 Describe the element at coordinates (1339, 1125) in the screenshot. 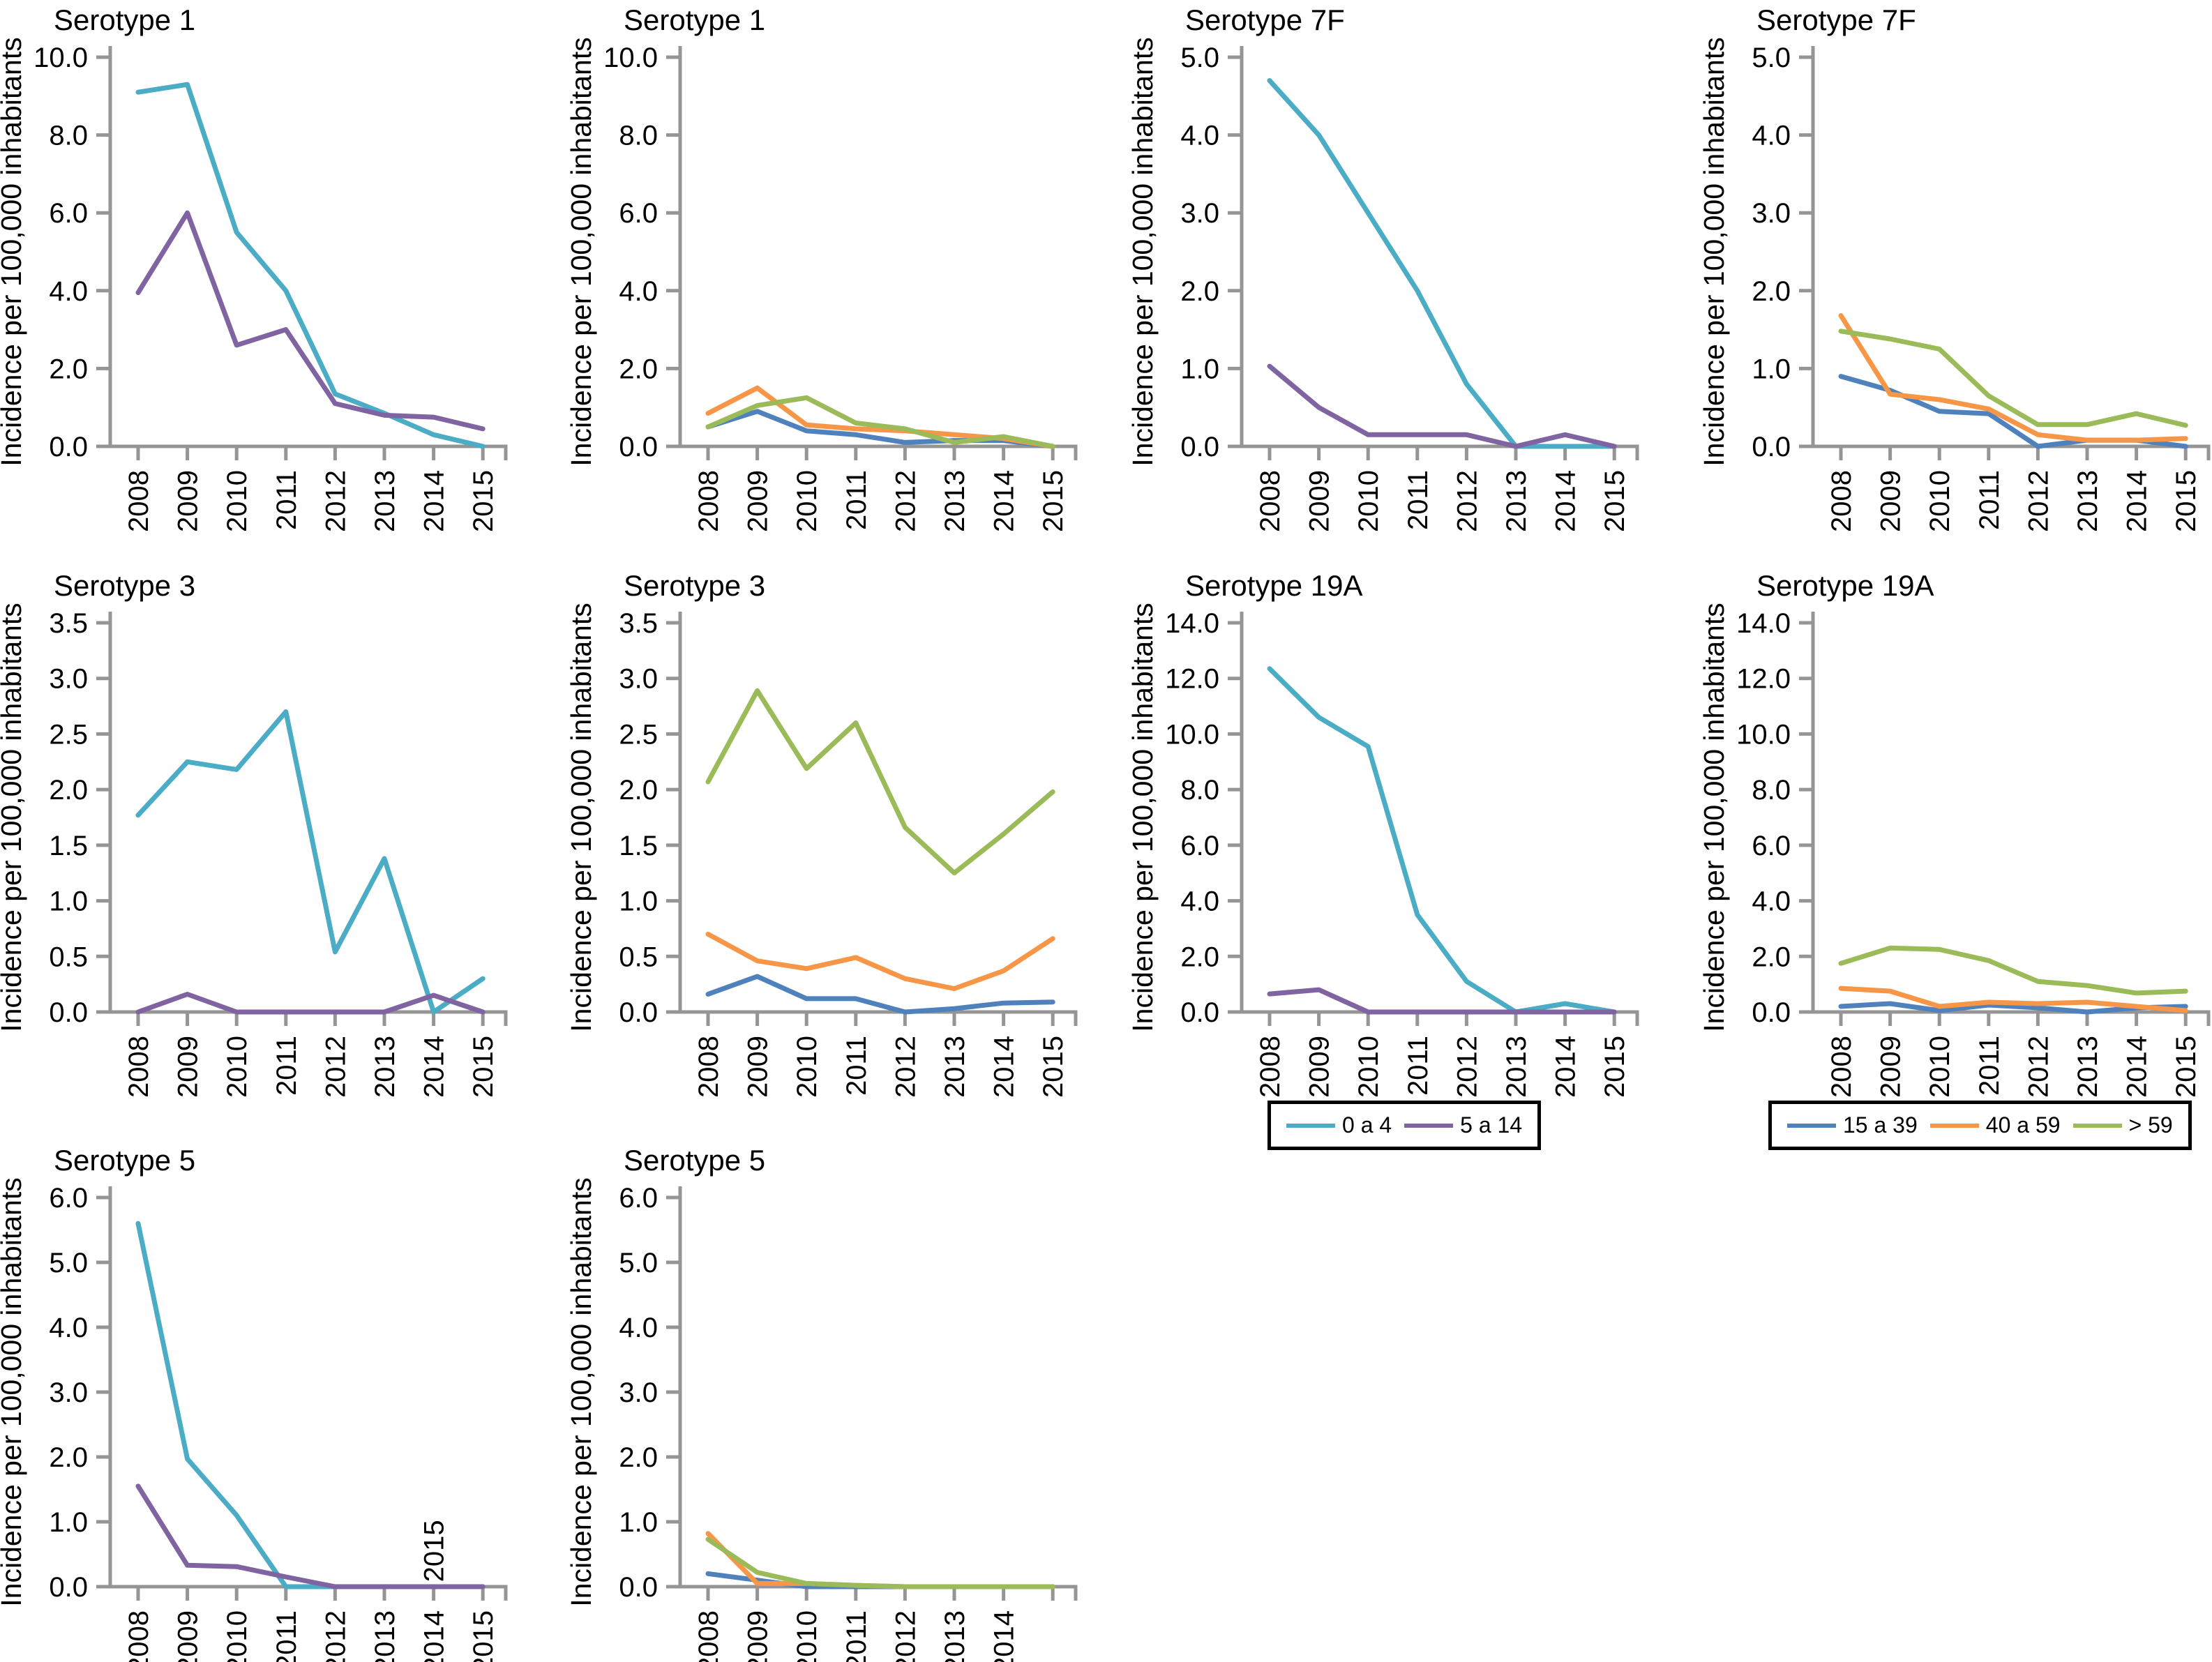

I see `legend-item: 0 a 4` at that location.